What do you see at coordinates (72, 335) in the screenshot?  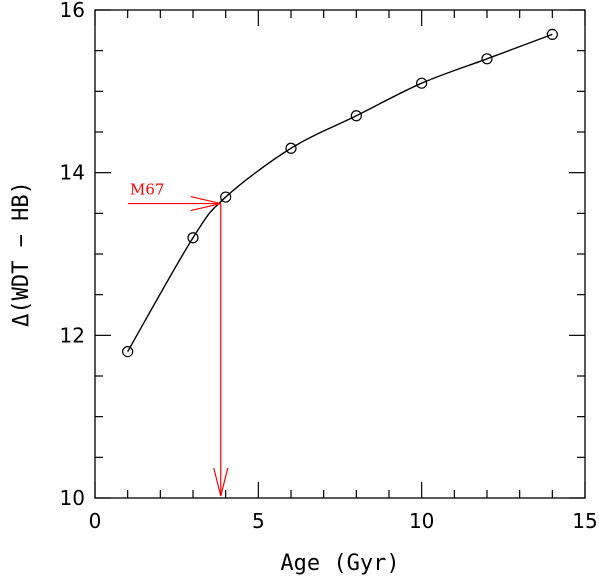 I see `y-tick-label: 12` at bounding box center [72, 335].